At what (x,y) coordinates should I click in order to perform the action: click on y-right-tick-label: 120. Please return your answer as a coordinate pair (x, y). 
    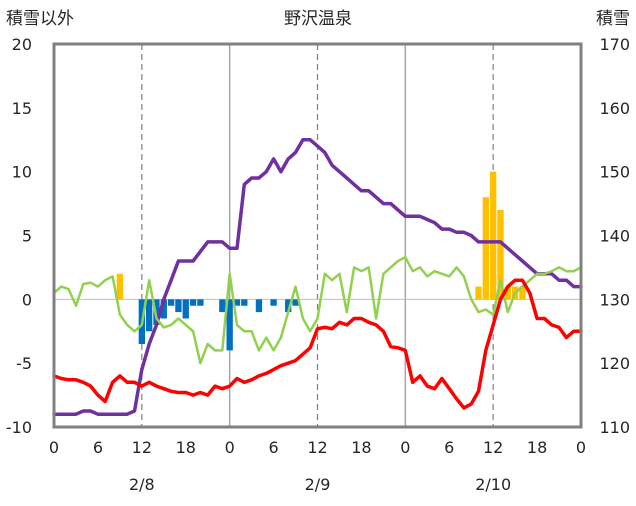
    Looking at the image, I should click on (614, 363).